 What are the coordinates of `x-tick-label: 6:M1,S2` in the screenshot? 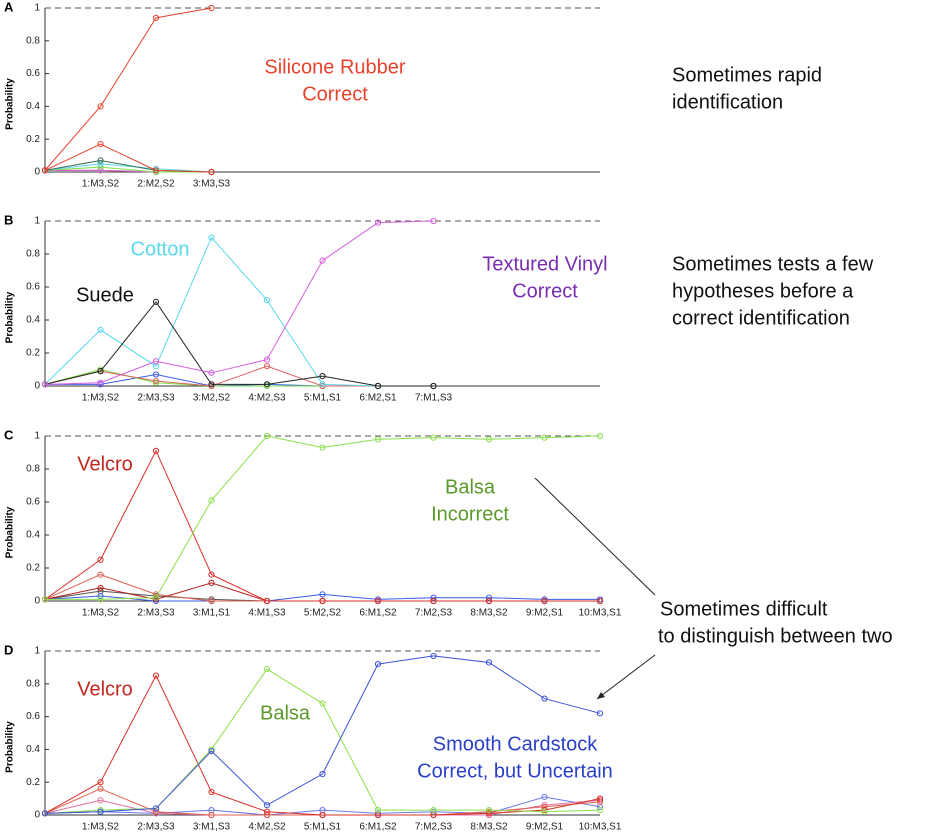 It's located at (378, 613).